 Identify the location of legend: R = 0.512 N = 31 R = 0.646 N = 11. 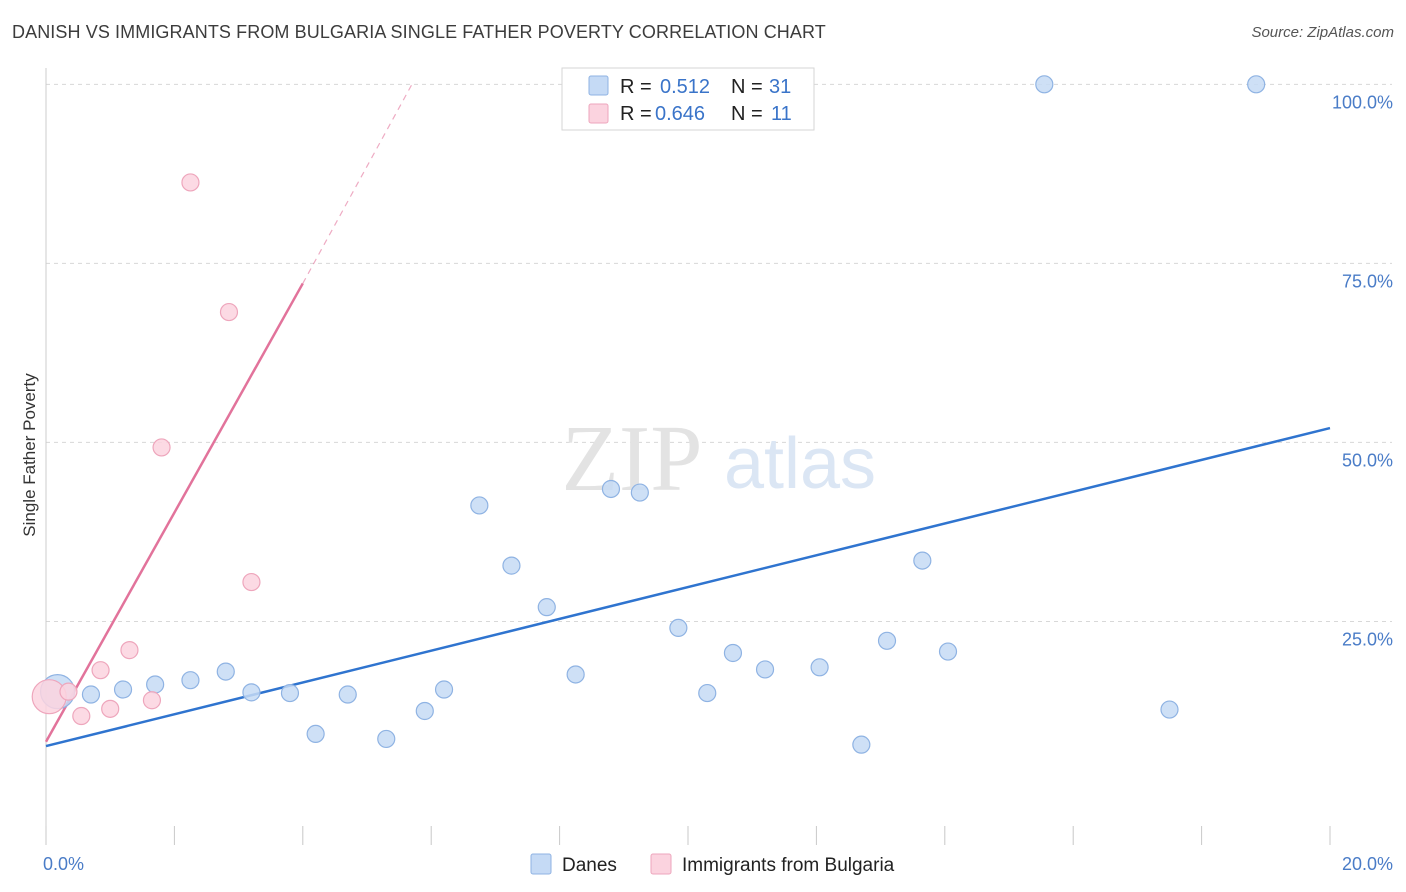
(688, 99).